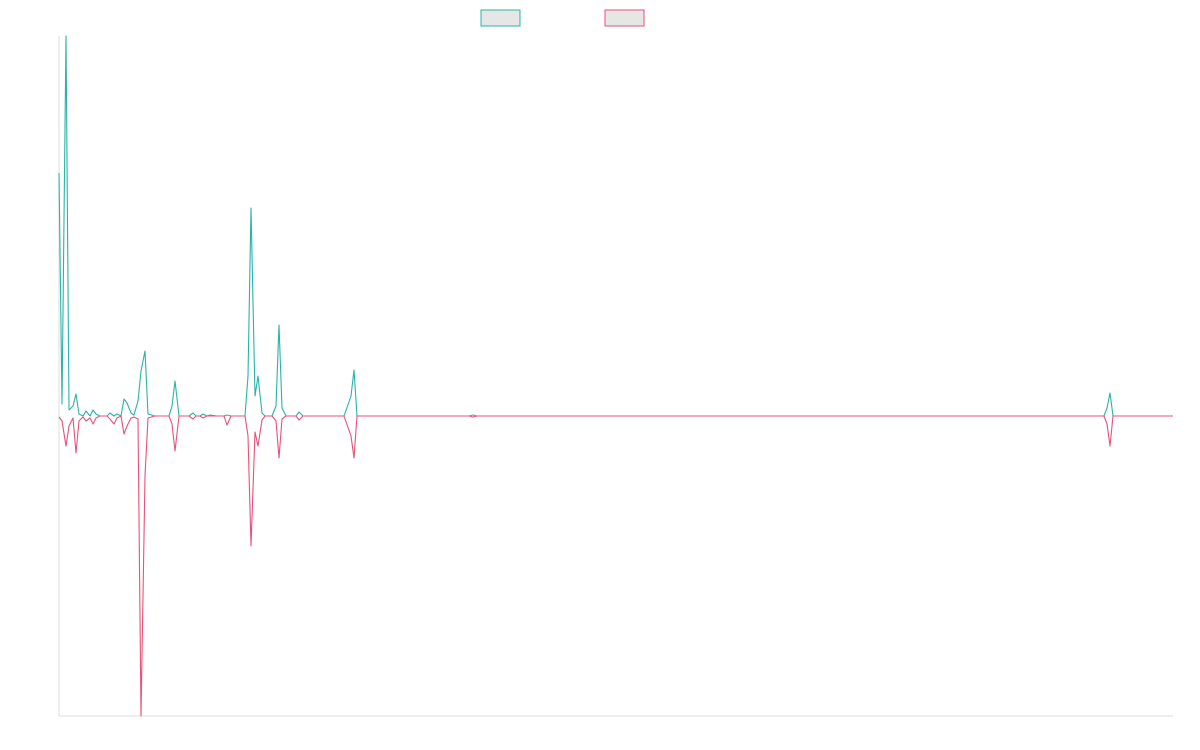  I want to click on legend, so click(562, 18).